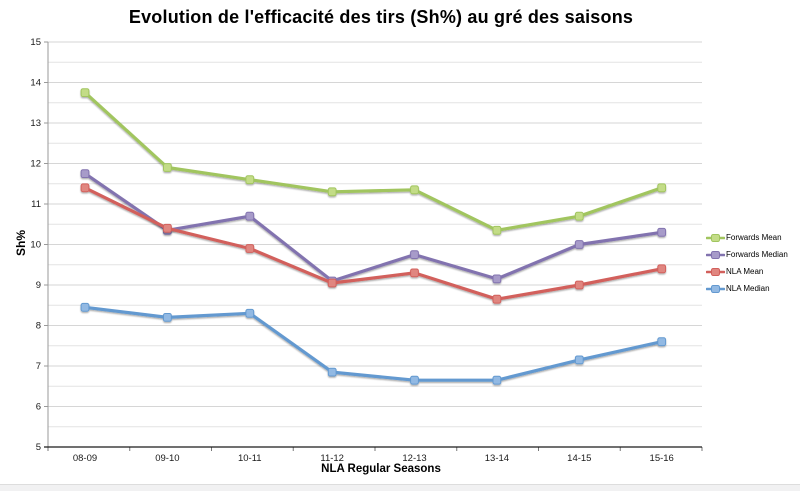 The width and height of the screenshot is (800, 491). I want to click on y-tick-label: 6, so click(38, 407).